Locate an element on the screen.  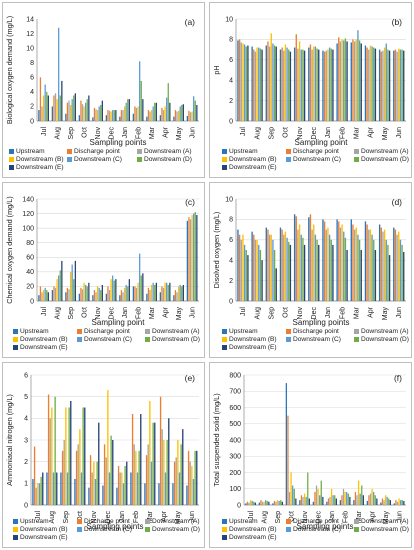
bar-b-Jul-s4 is located at coordinates (244, 82).